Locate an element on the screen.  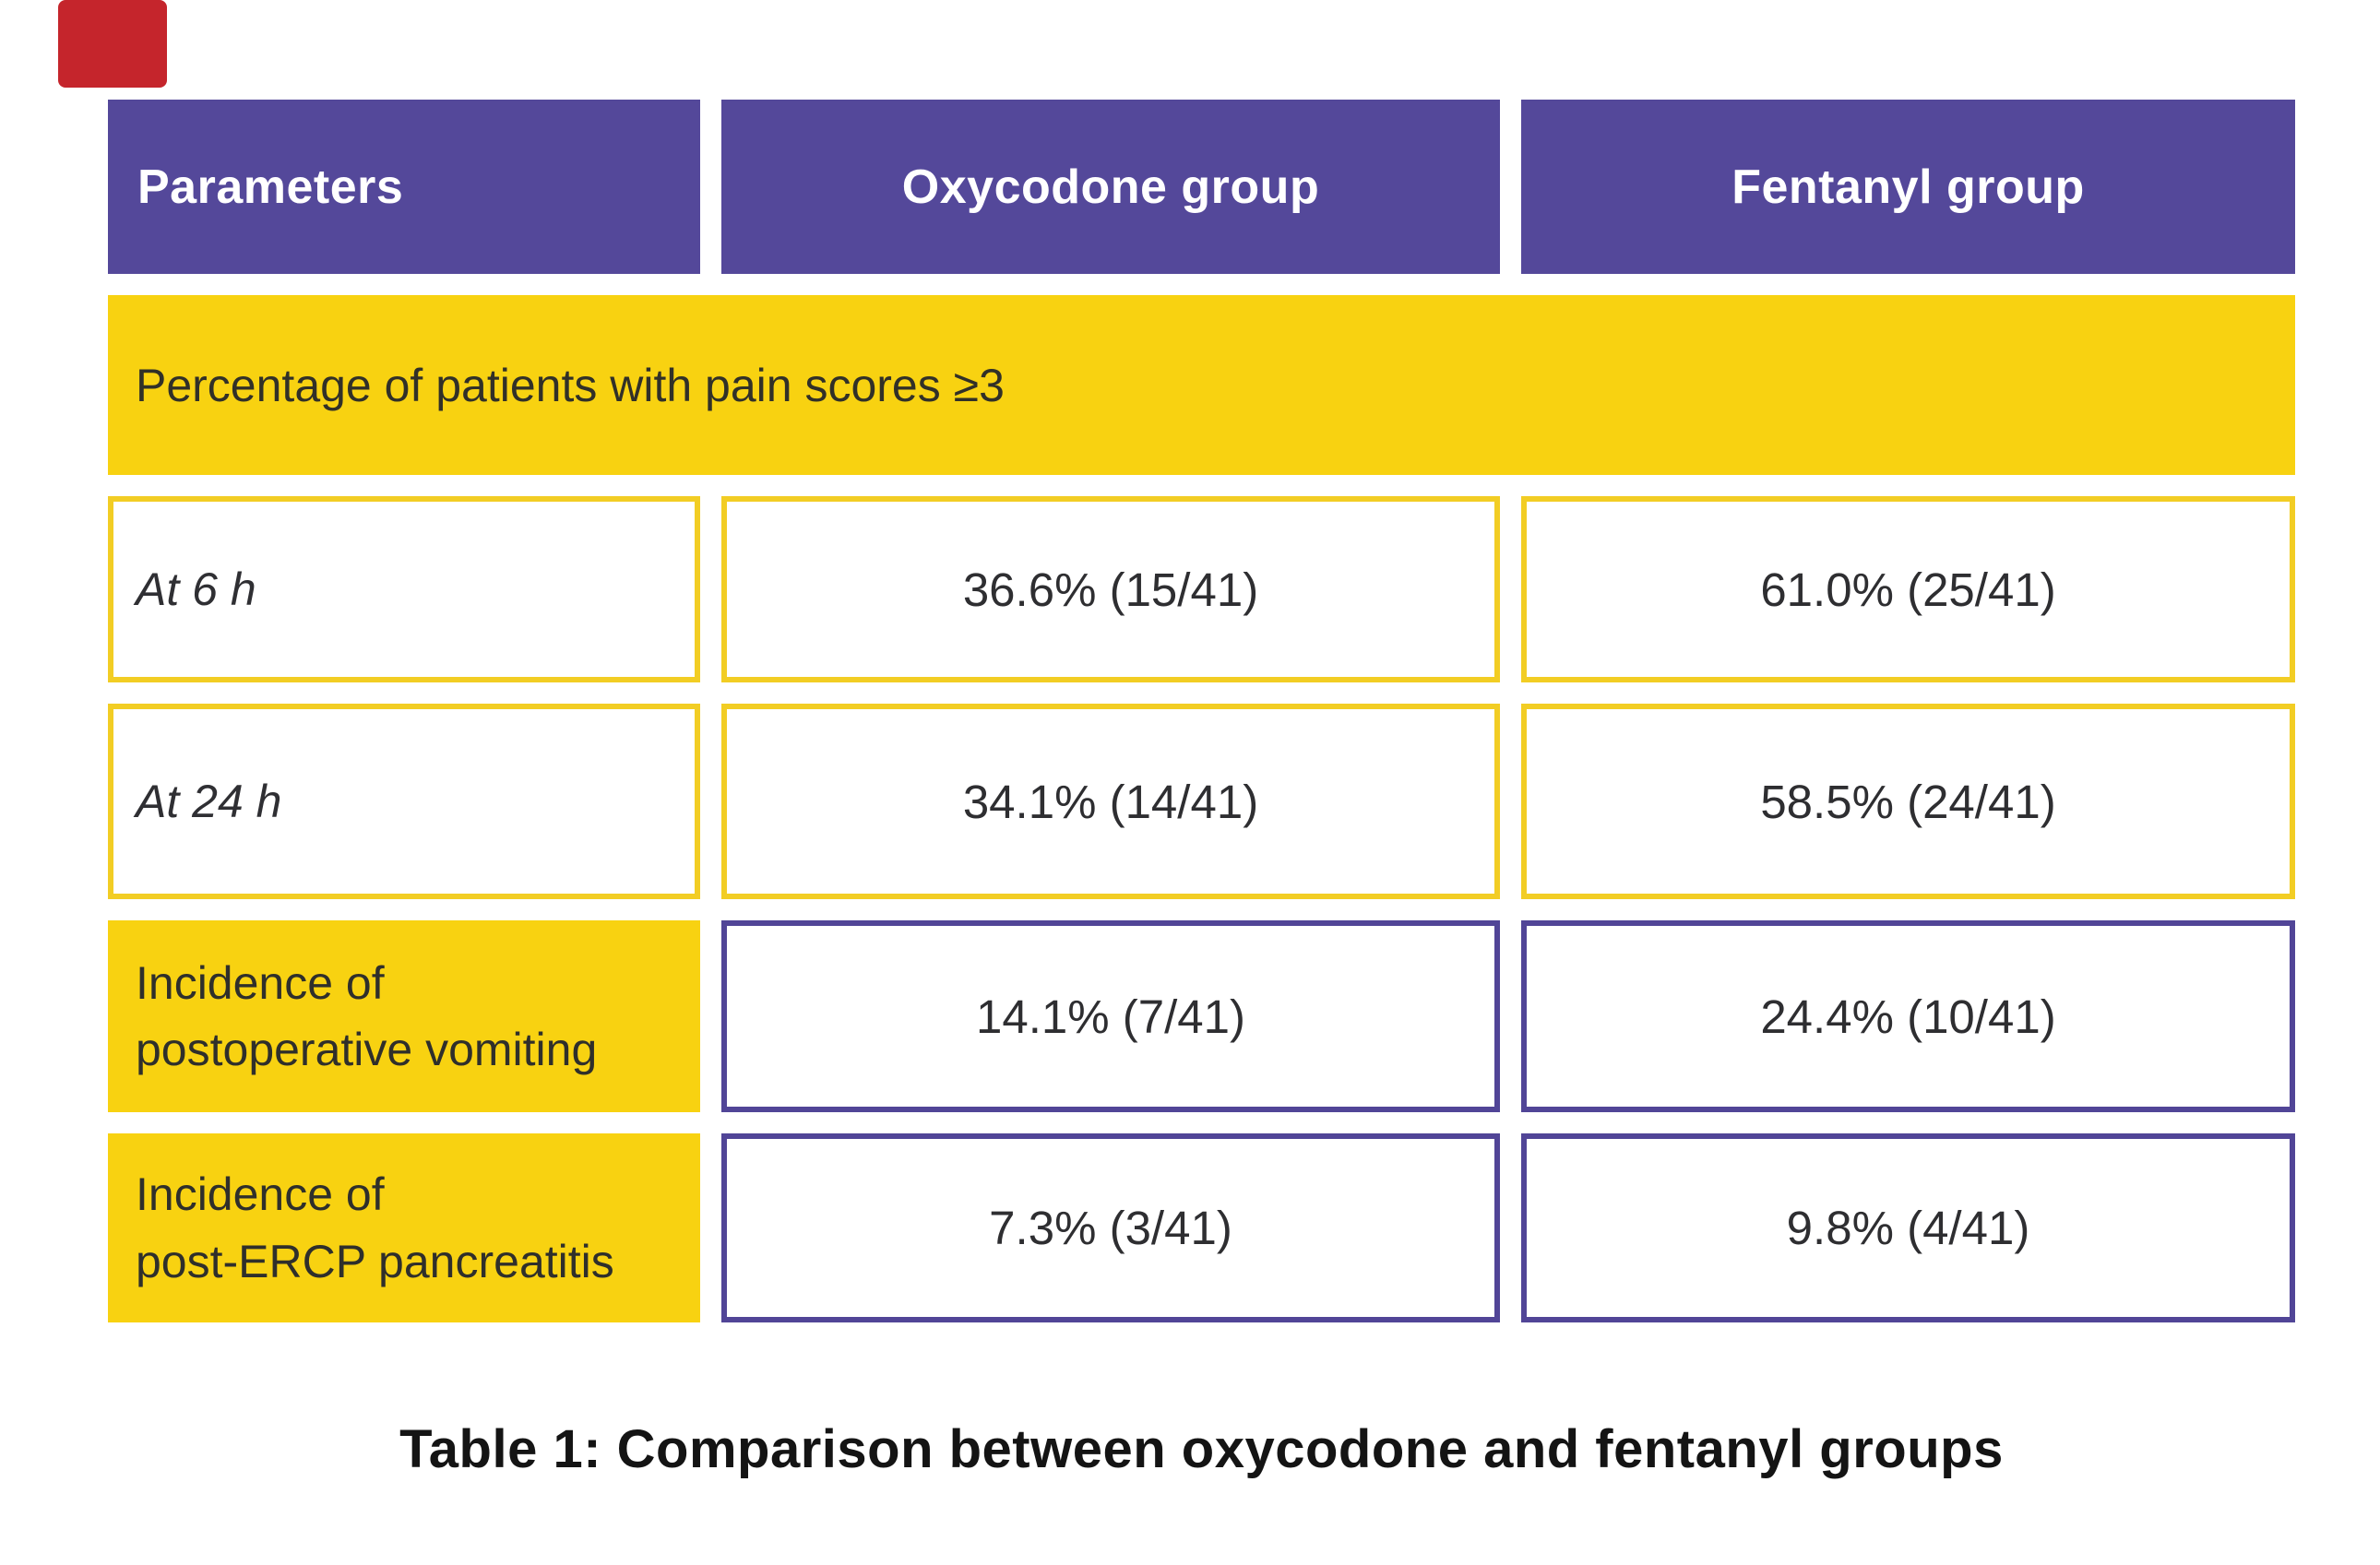
column-header-oxycodone-group: Oxycodone group is located at coordinates (1110, 187).